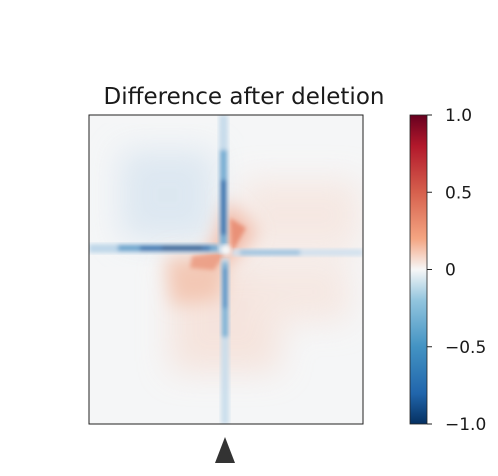 Image resolution: width=498 pixels, height=476 pixels. I want to click on deletion-site-marker, so click(225, 450).